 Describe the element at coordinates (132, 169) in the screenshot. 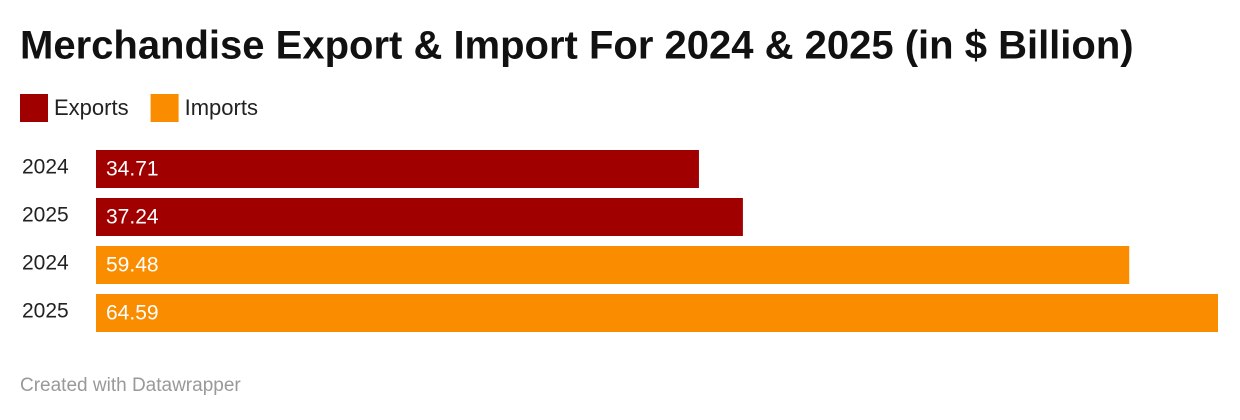

I see `value-label: 34.71` at that location.